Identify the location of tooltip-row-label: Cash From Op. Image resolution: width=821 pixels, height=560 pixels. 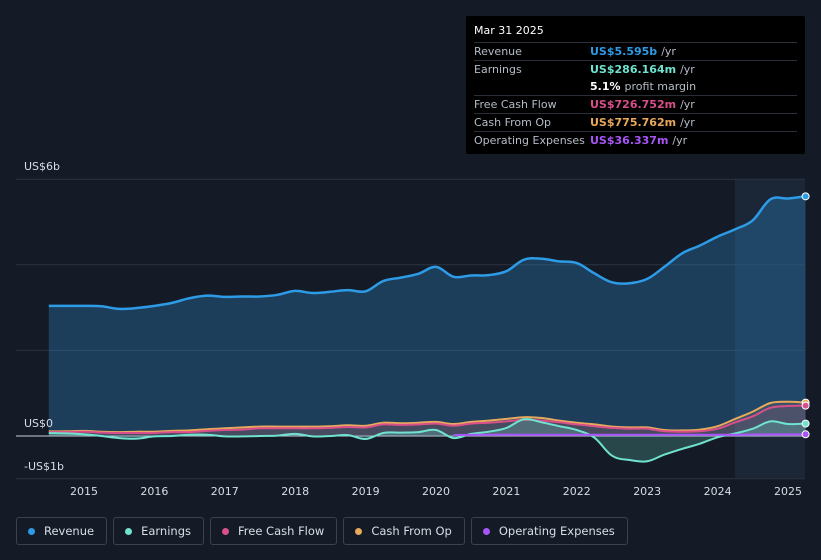
(513, 122).